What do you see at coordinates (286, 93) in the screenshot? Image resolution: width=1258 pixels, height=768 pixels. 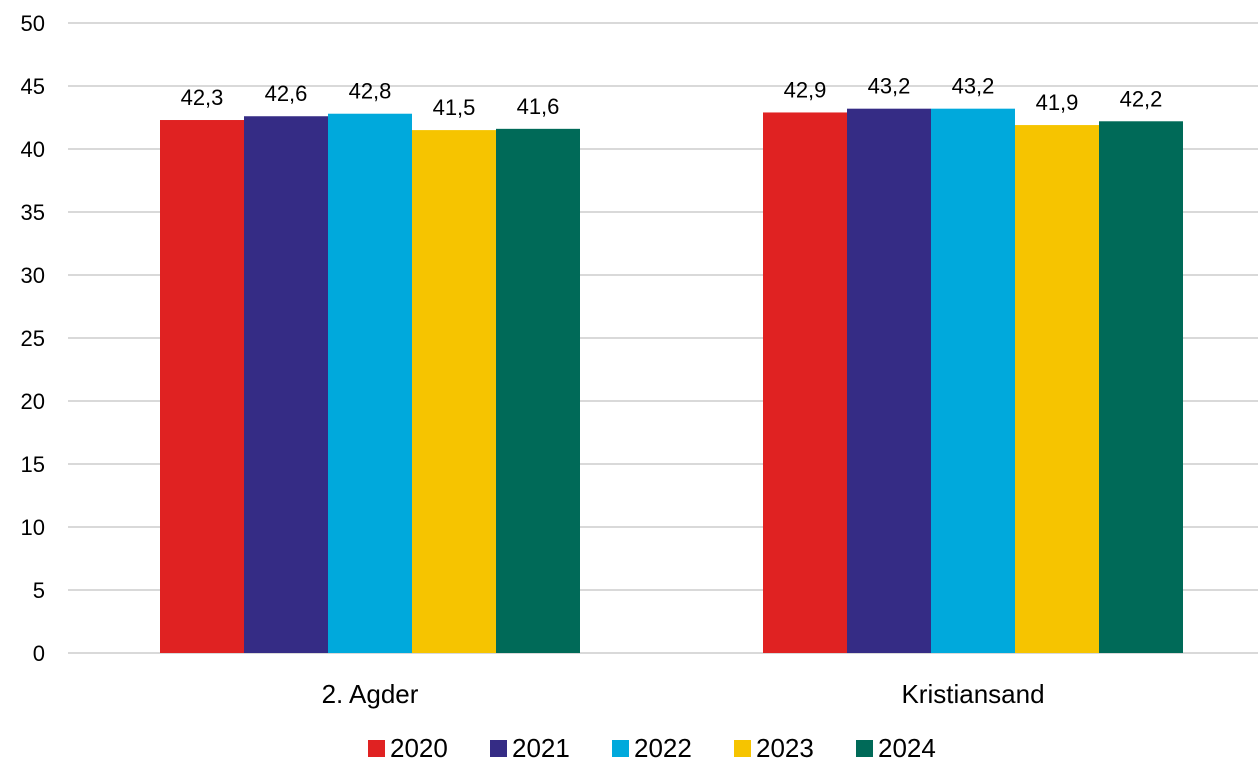 I see `data-label: 42,6` at bounding box center [286, 93].